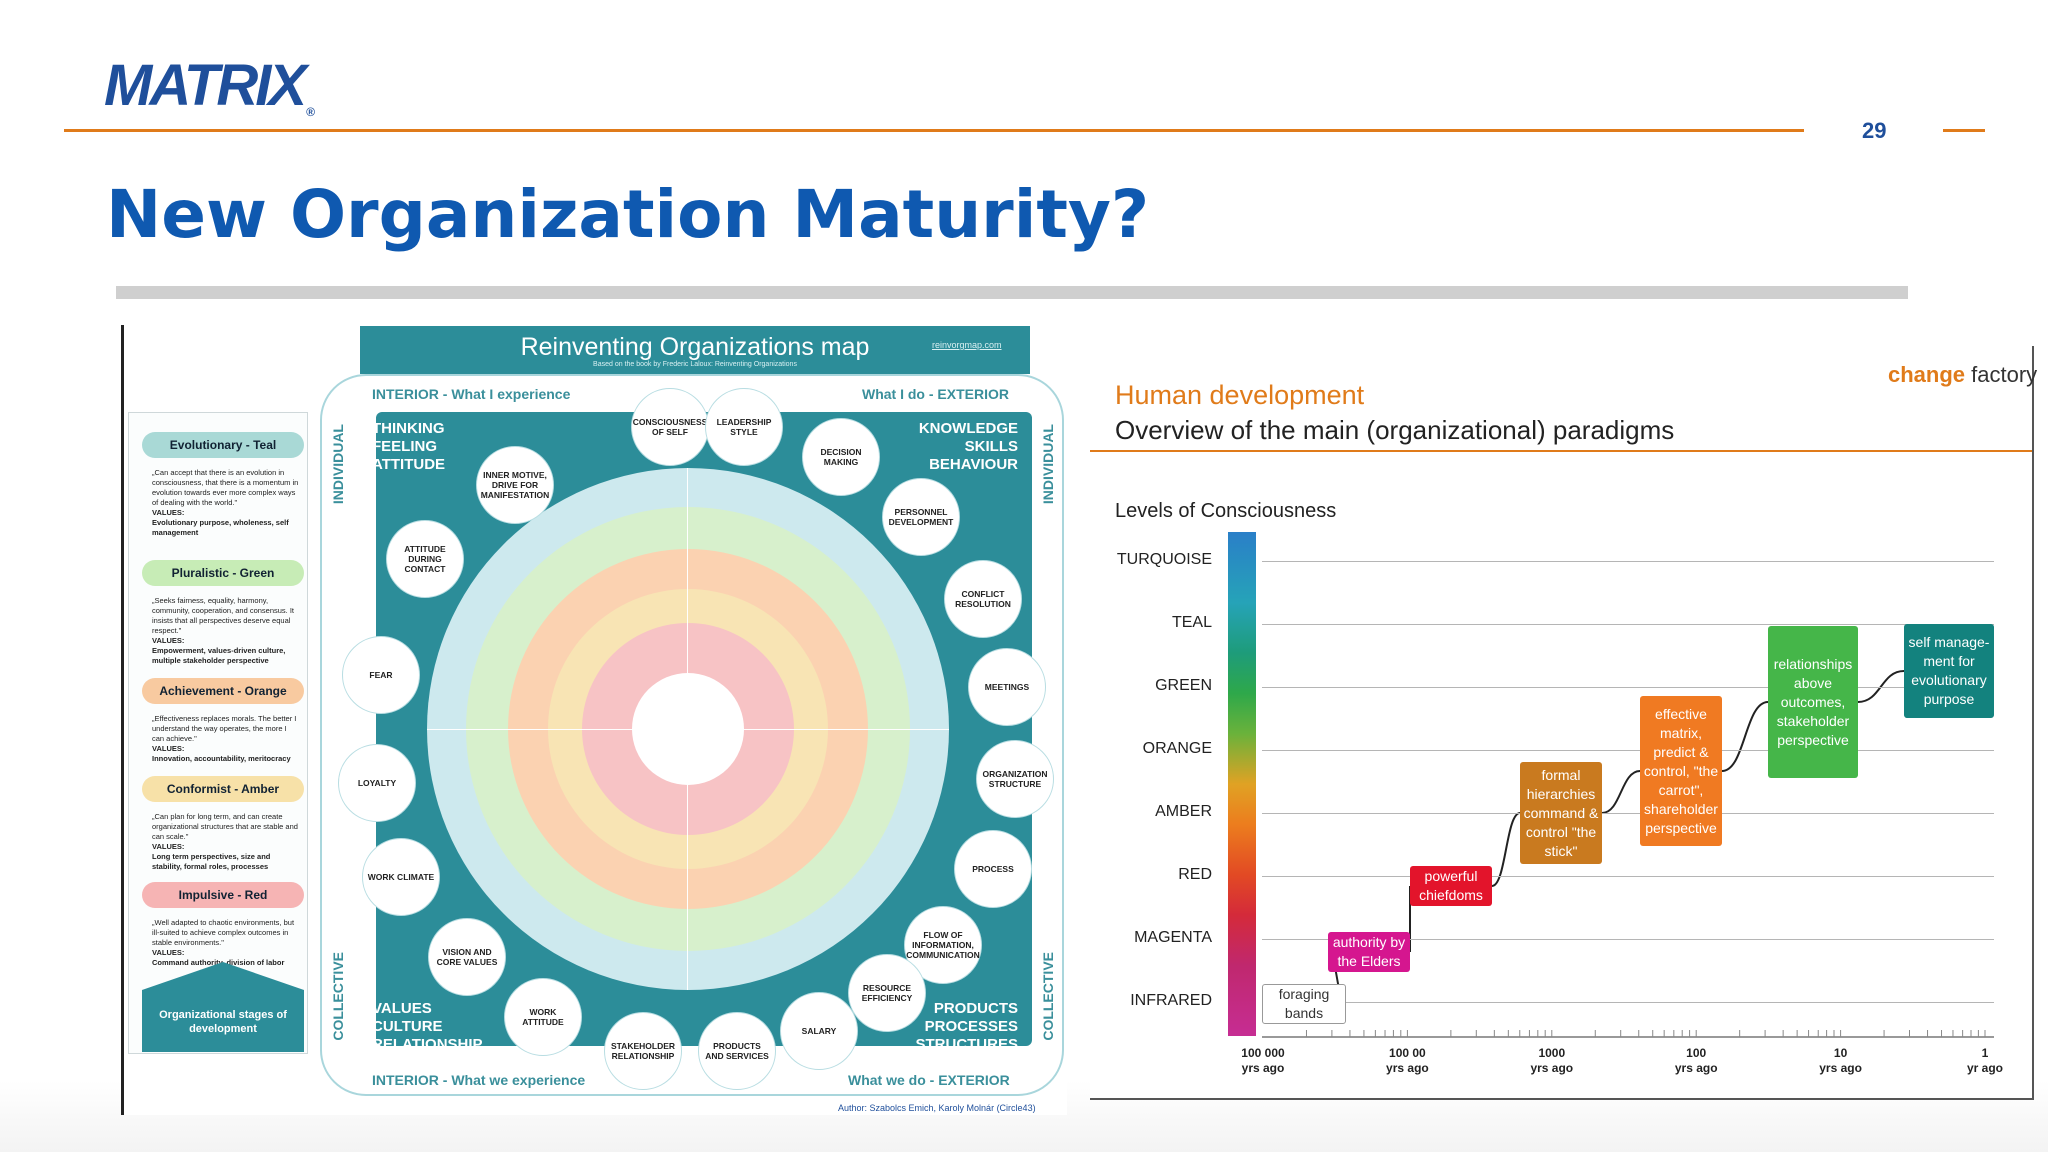 This screenshot has width=2048, height=1152. What do you see at coordinates (122, 720) in the screenshot?
I see `map-left-border` at bounding box center [122, 720].